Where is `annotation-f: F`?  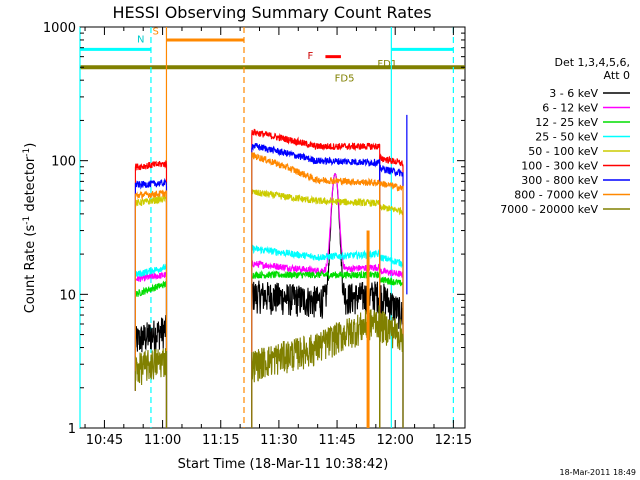 annotation-f: F is located at coordinates (311, 56).